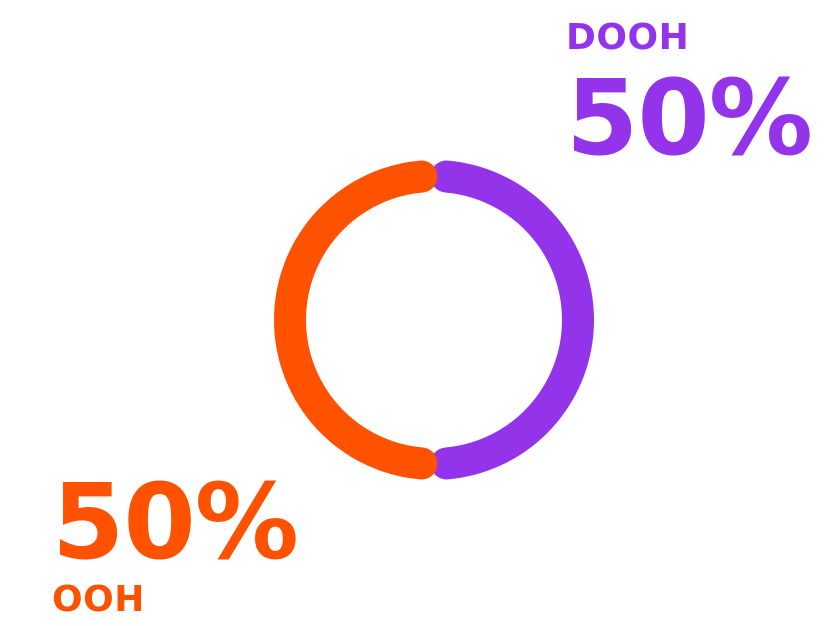  What do you see at coordinates (356, 320) in the screenshot?
I see `donut-slice-ooh` at bounding box center [356, 320].